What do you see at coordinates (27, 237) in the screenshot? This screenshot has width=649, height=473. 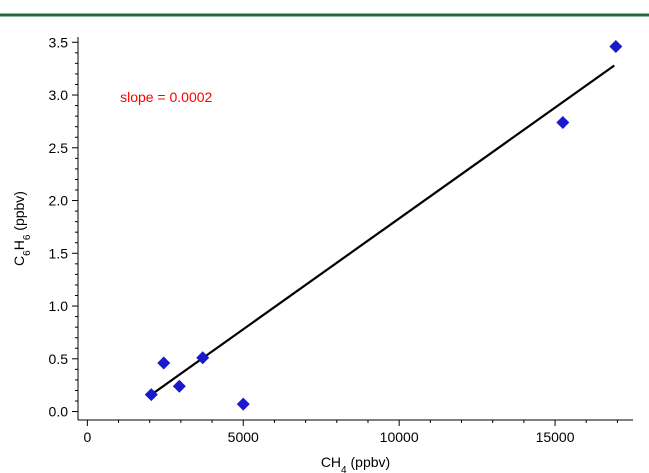 I see `y-axis-title-sub2: 6` at bounding box center [27, 237].